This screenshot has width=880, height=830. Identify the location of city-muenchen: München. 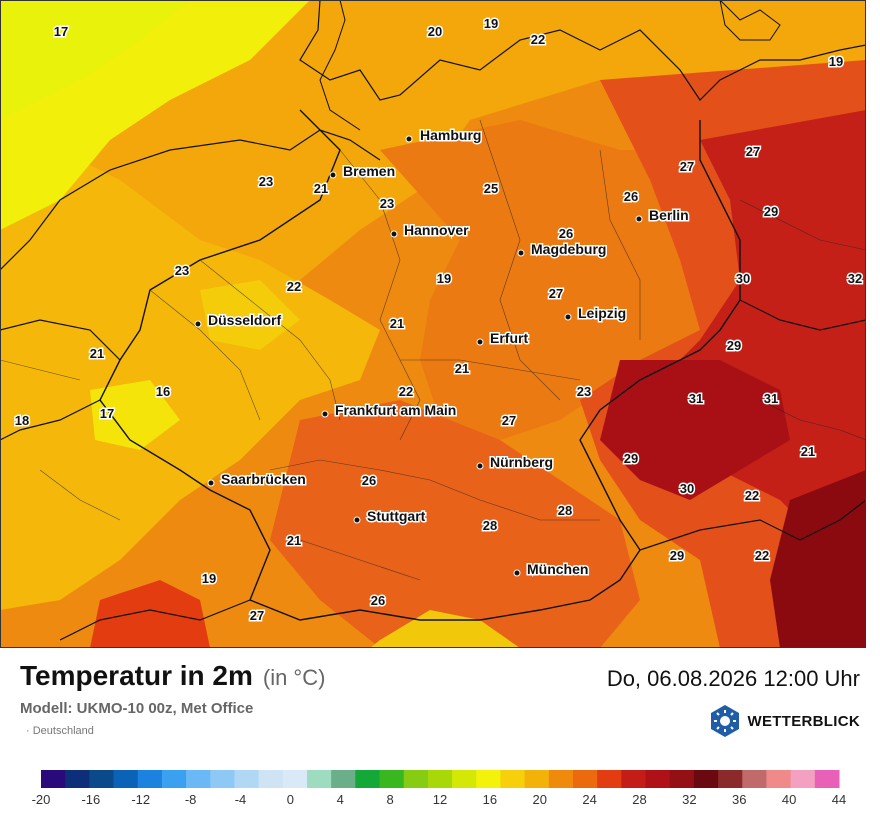
(551, 569).